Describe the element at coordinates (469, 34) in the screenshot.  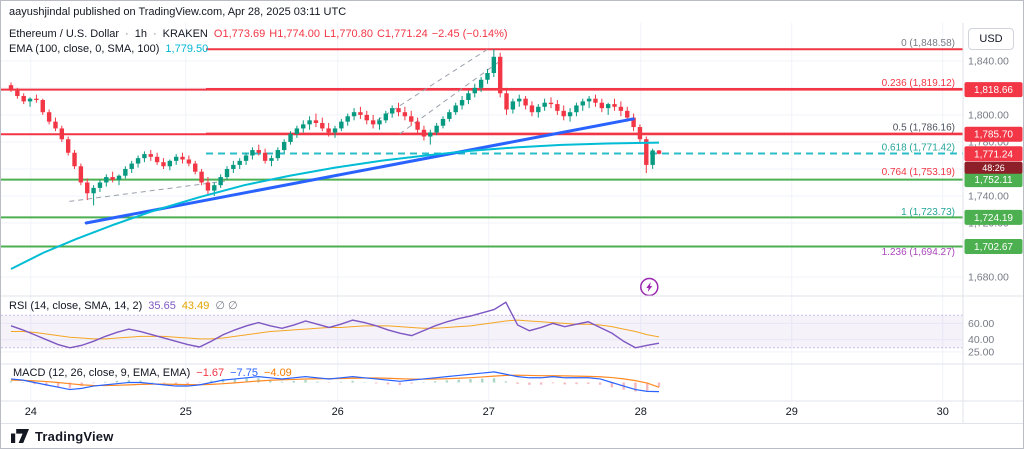
I see `change-value: −2.45 (−0.14%)` at that location.